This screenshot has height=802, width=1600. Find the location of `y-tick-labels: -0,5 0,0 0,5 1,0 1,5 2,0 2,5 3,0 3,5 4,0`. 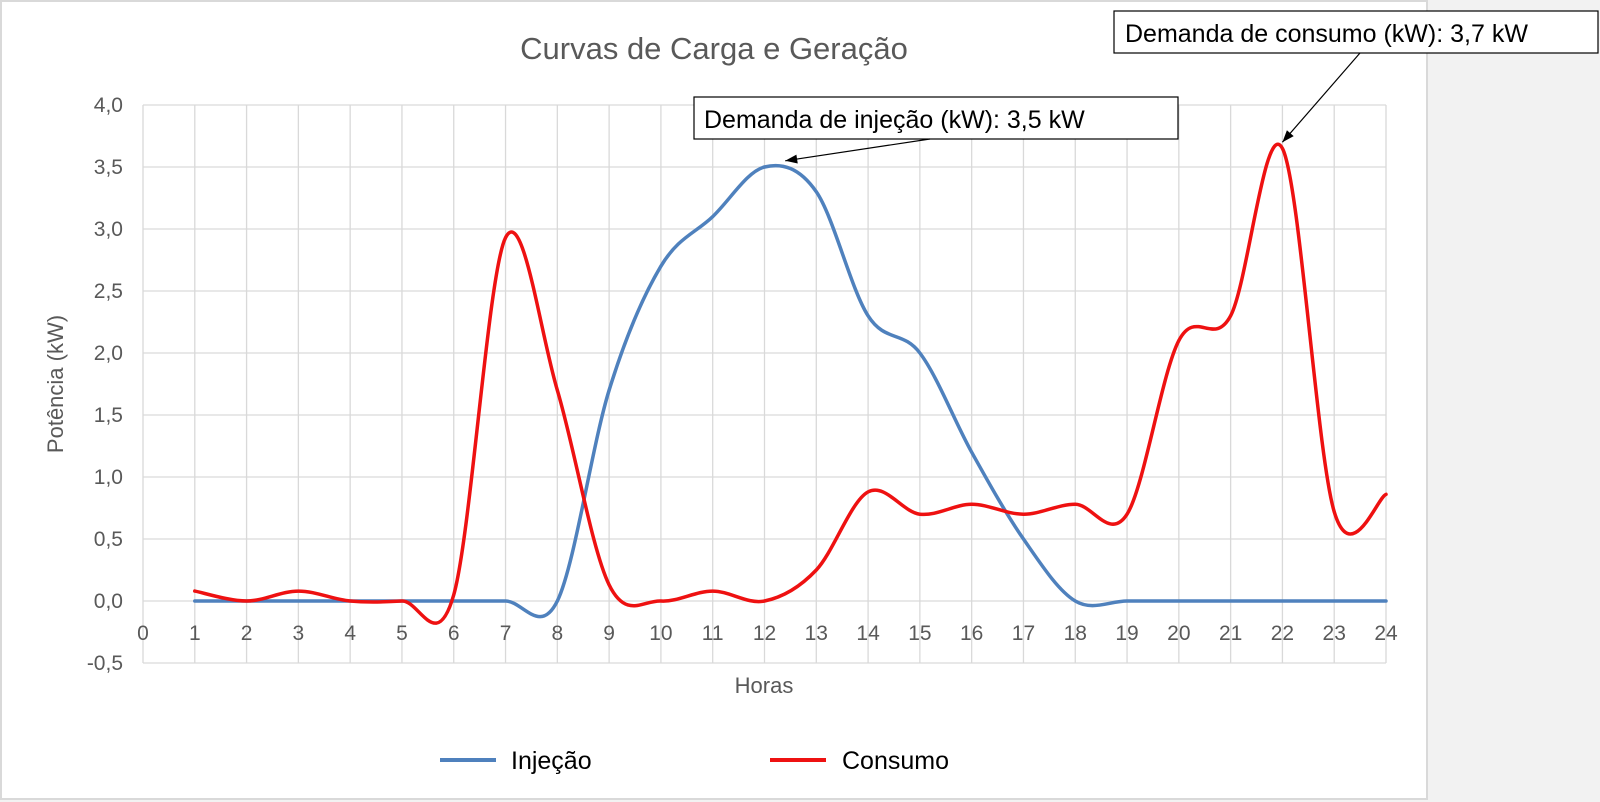

y-tick-labels: -0,5 0,0 0,5 1,0 1,5 2,0 2,5 3,0 3,5 4,0 is located at coordinates (105, 384).